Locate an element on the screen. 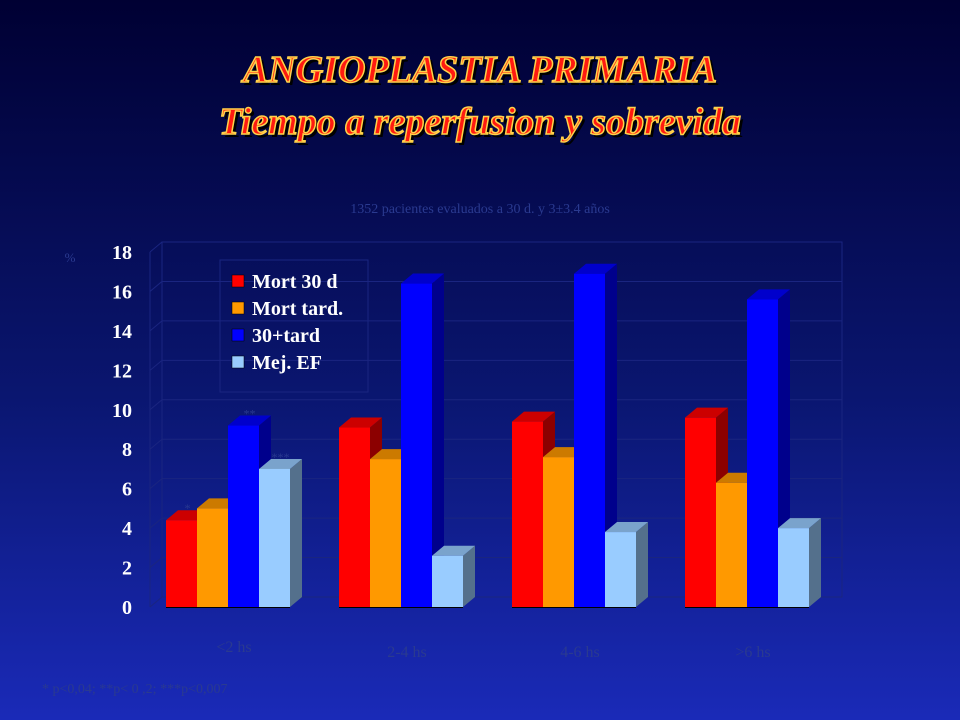 This screenshot has width=960, height=720. x-tick-label: >6 hs is located at coordinates (752, 652).